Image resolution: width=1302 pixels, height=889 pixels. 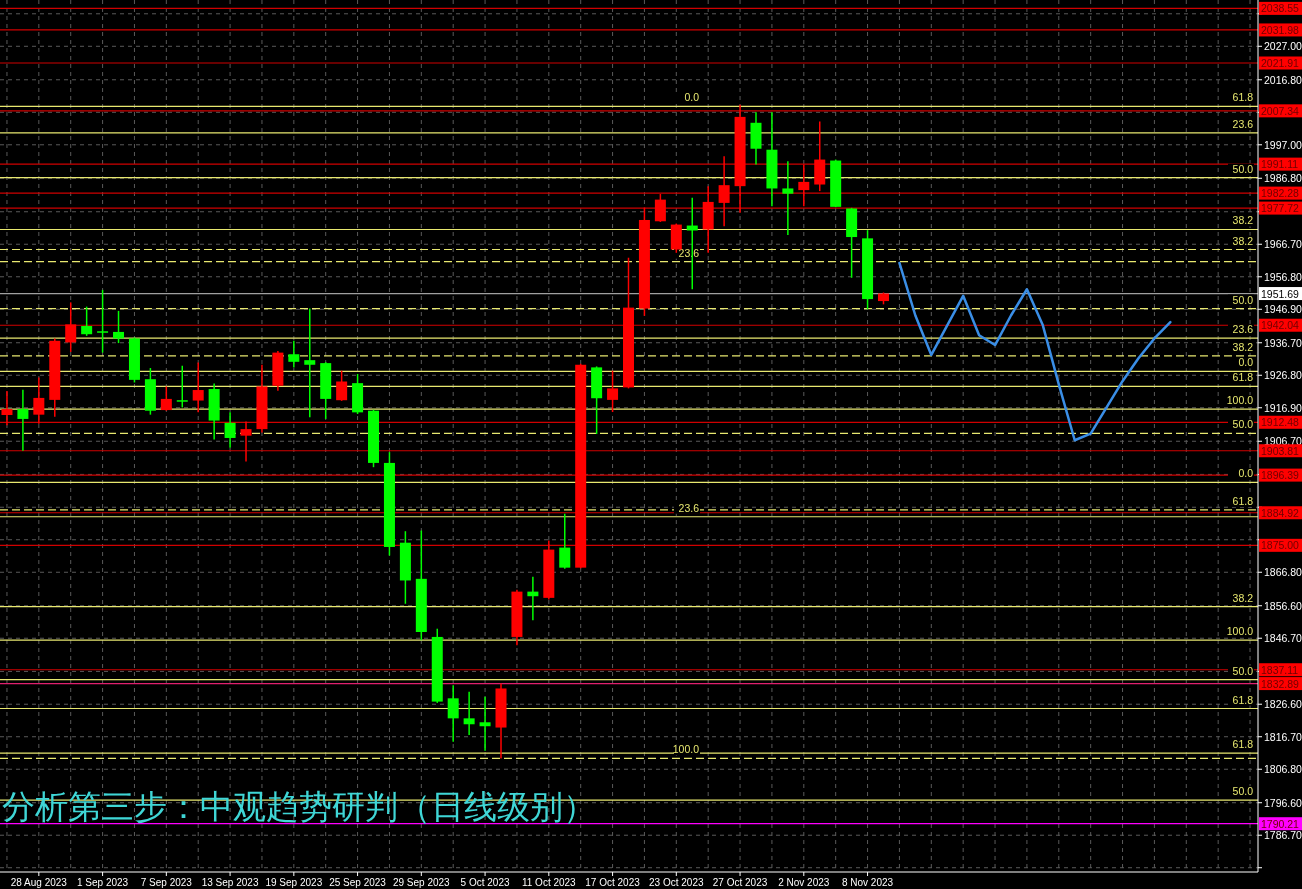 What do you see at coordinates (1283, 736) in the screenshot?
I see `y-tick-label: 1816.70` at bounding box center [1283, 736].